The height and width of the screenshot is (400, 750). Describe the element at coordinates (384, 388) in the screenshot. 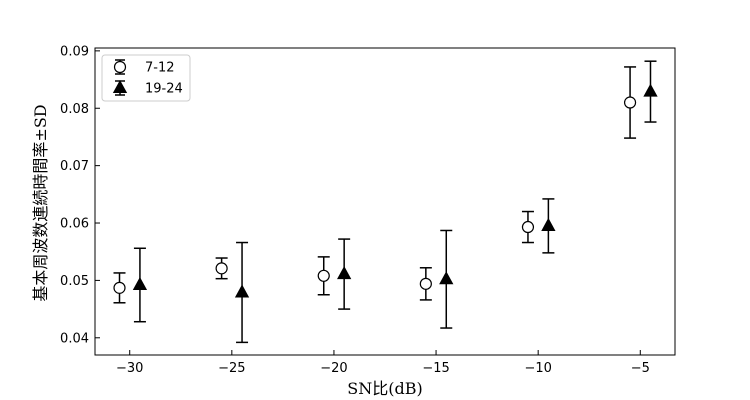

I see `x-axis-label: SN比(dB)` at that location.